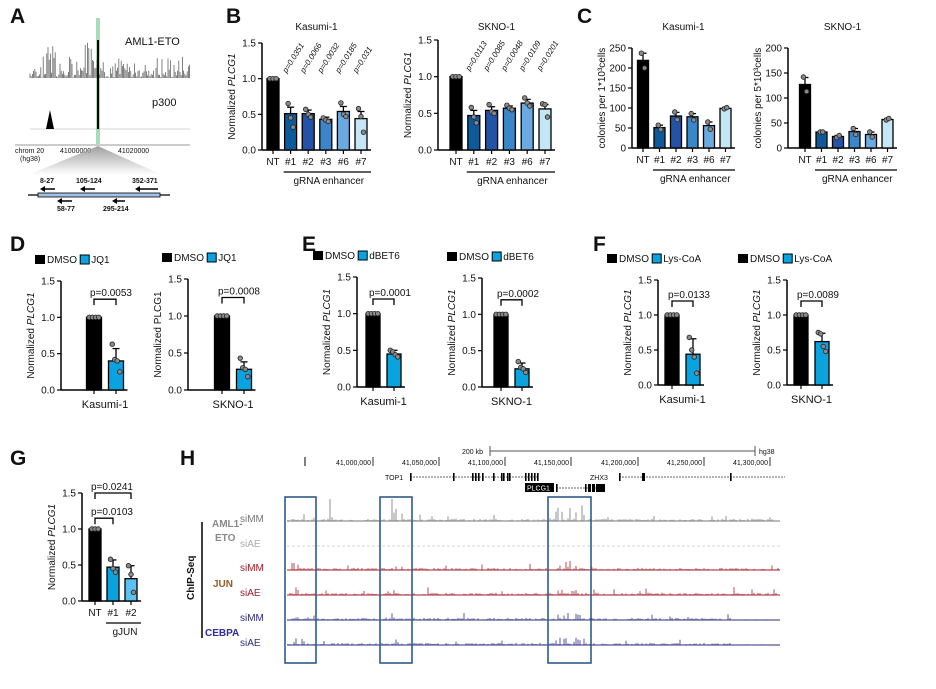 The width and height of the screenshot is (936, 689). Describe the element at coordinates (223, 584) in the screenshot. I see `factor-label-jun: JUN` at that location.